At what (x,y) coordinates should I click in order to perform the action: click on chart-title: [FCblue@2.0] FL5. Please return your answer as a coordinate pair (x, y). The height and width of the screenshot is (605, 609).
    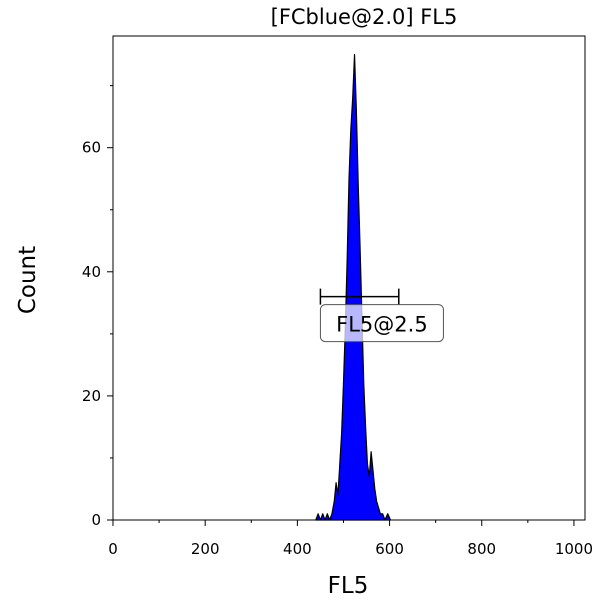
    Looking at the image, I should click on (364, 17).